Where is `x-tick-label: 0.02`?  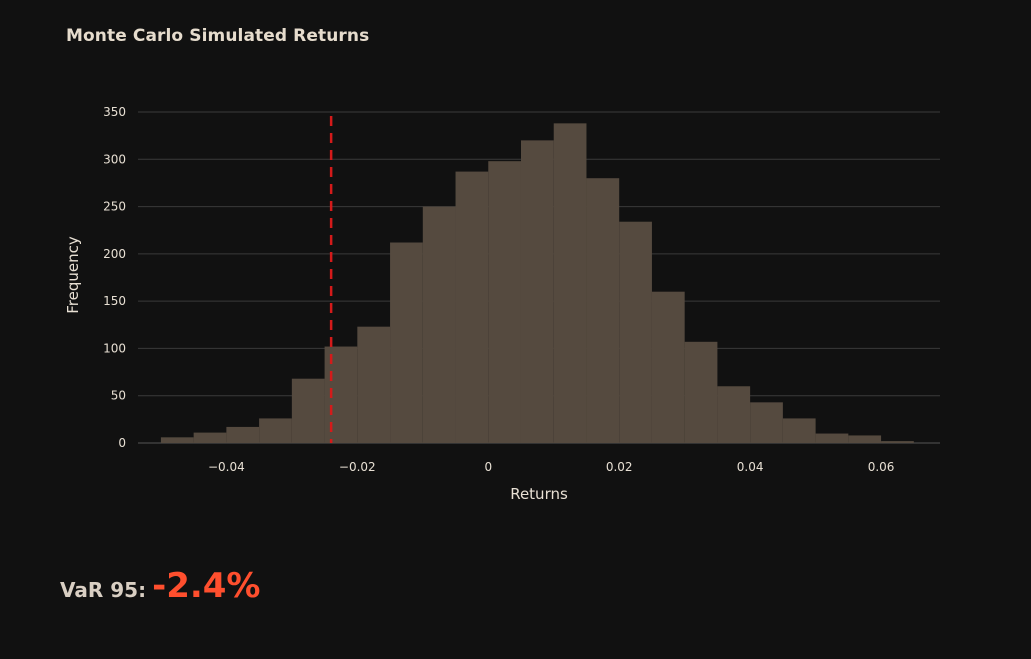 x-tick-label: 0.02 is located at coordinates (619, 467).